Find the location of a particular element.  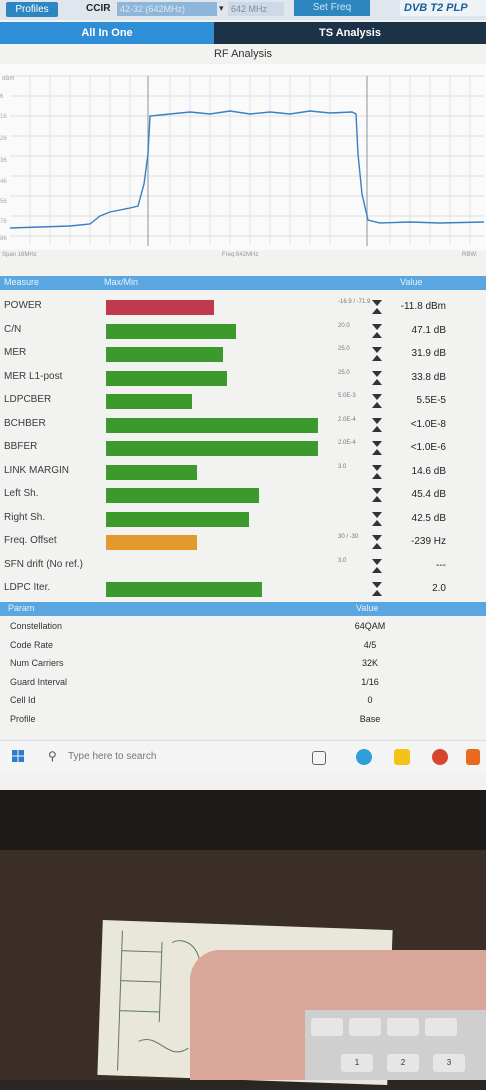

file-explorer-icon is located at coordinates (402, 757).